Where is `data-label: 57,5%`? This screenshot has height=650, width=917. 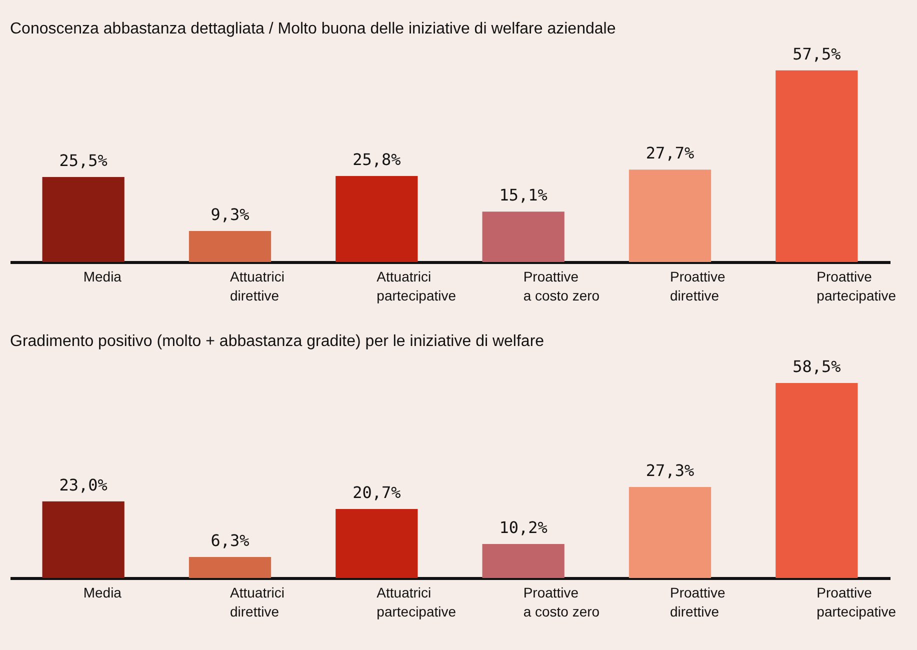 data-label: 57,5% is located at coordinates (817, 54).